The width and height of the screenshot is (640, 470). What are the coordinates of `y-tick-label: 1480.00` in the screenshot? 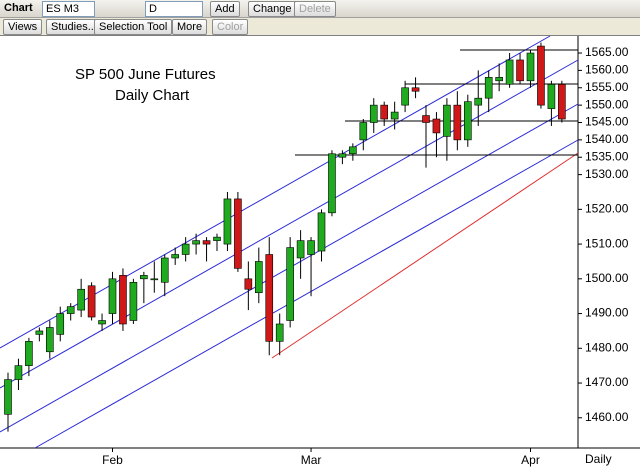 It's located at (607, 347).